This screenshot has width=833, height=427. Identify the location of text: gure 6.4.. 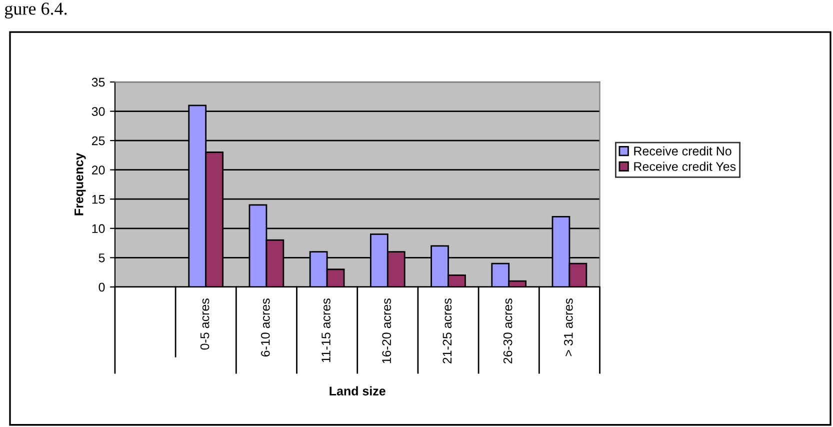
(35, 10).